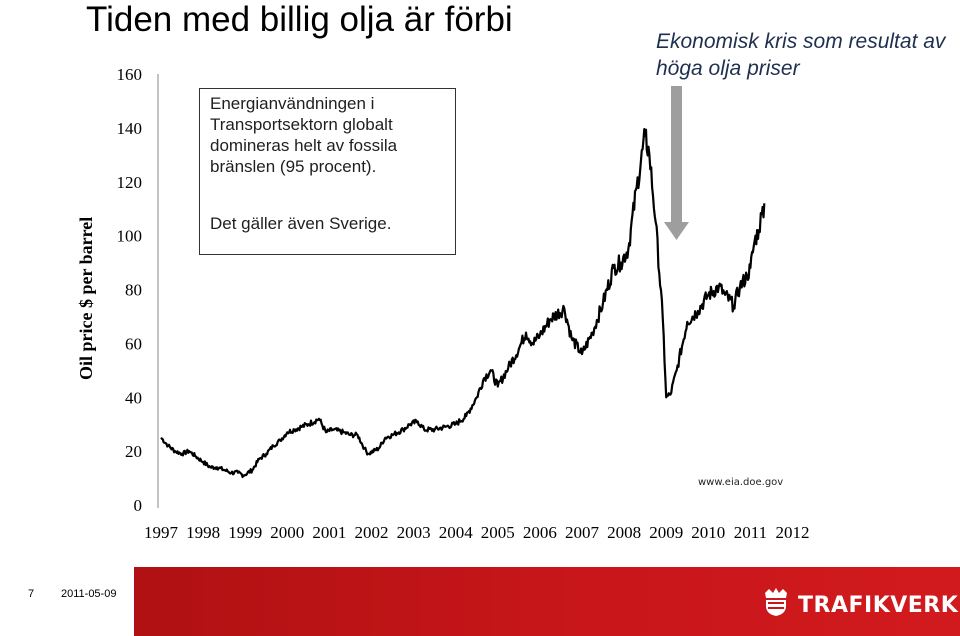 Image resolution: width=960 pixels, height=636 pixels. What do you see at coordinates (879, 605) in the screenshot?
I see `trafikverket-logo: TRAFIKVERKET` at bounding box center [879, 605].